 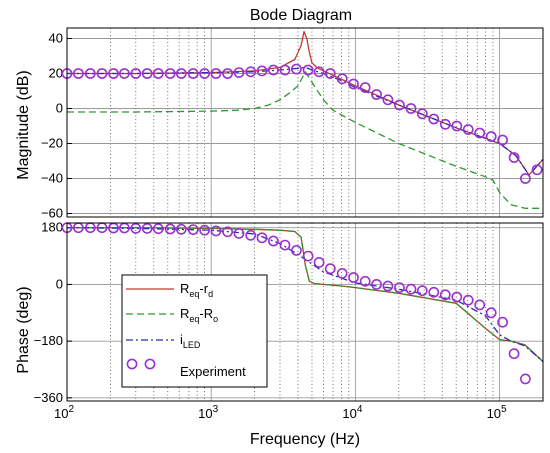 I want to click on legend-box, so click(x=194, y=331).